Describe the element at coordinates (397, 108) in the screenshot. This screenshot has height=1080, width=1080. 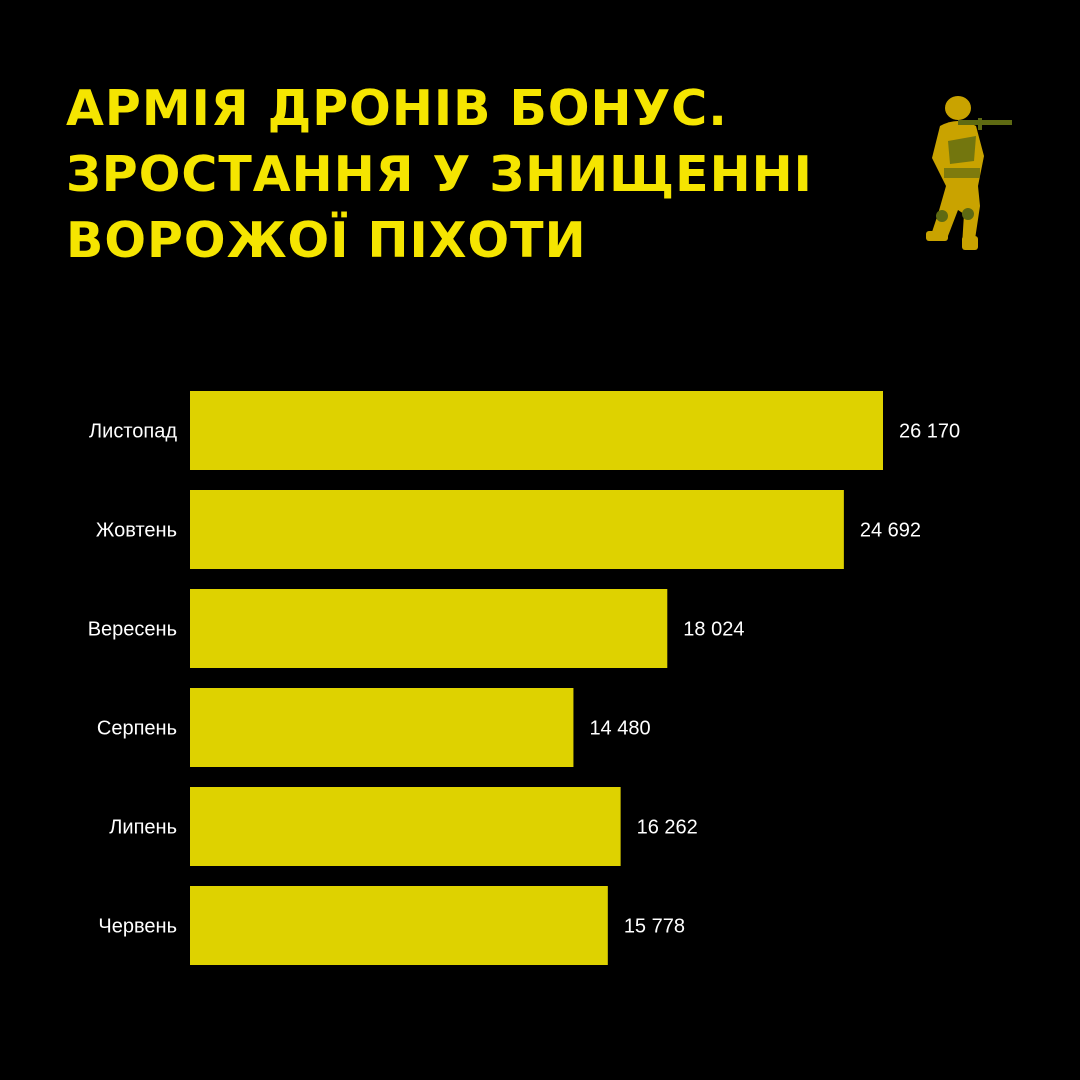
I see `title-line-1: Армія дронів бонус.` at that location.